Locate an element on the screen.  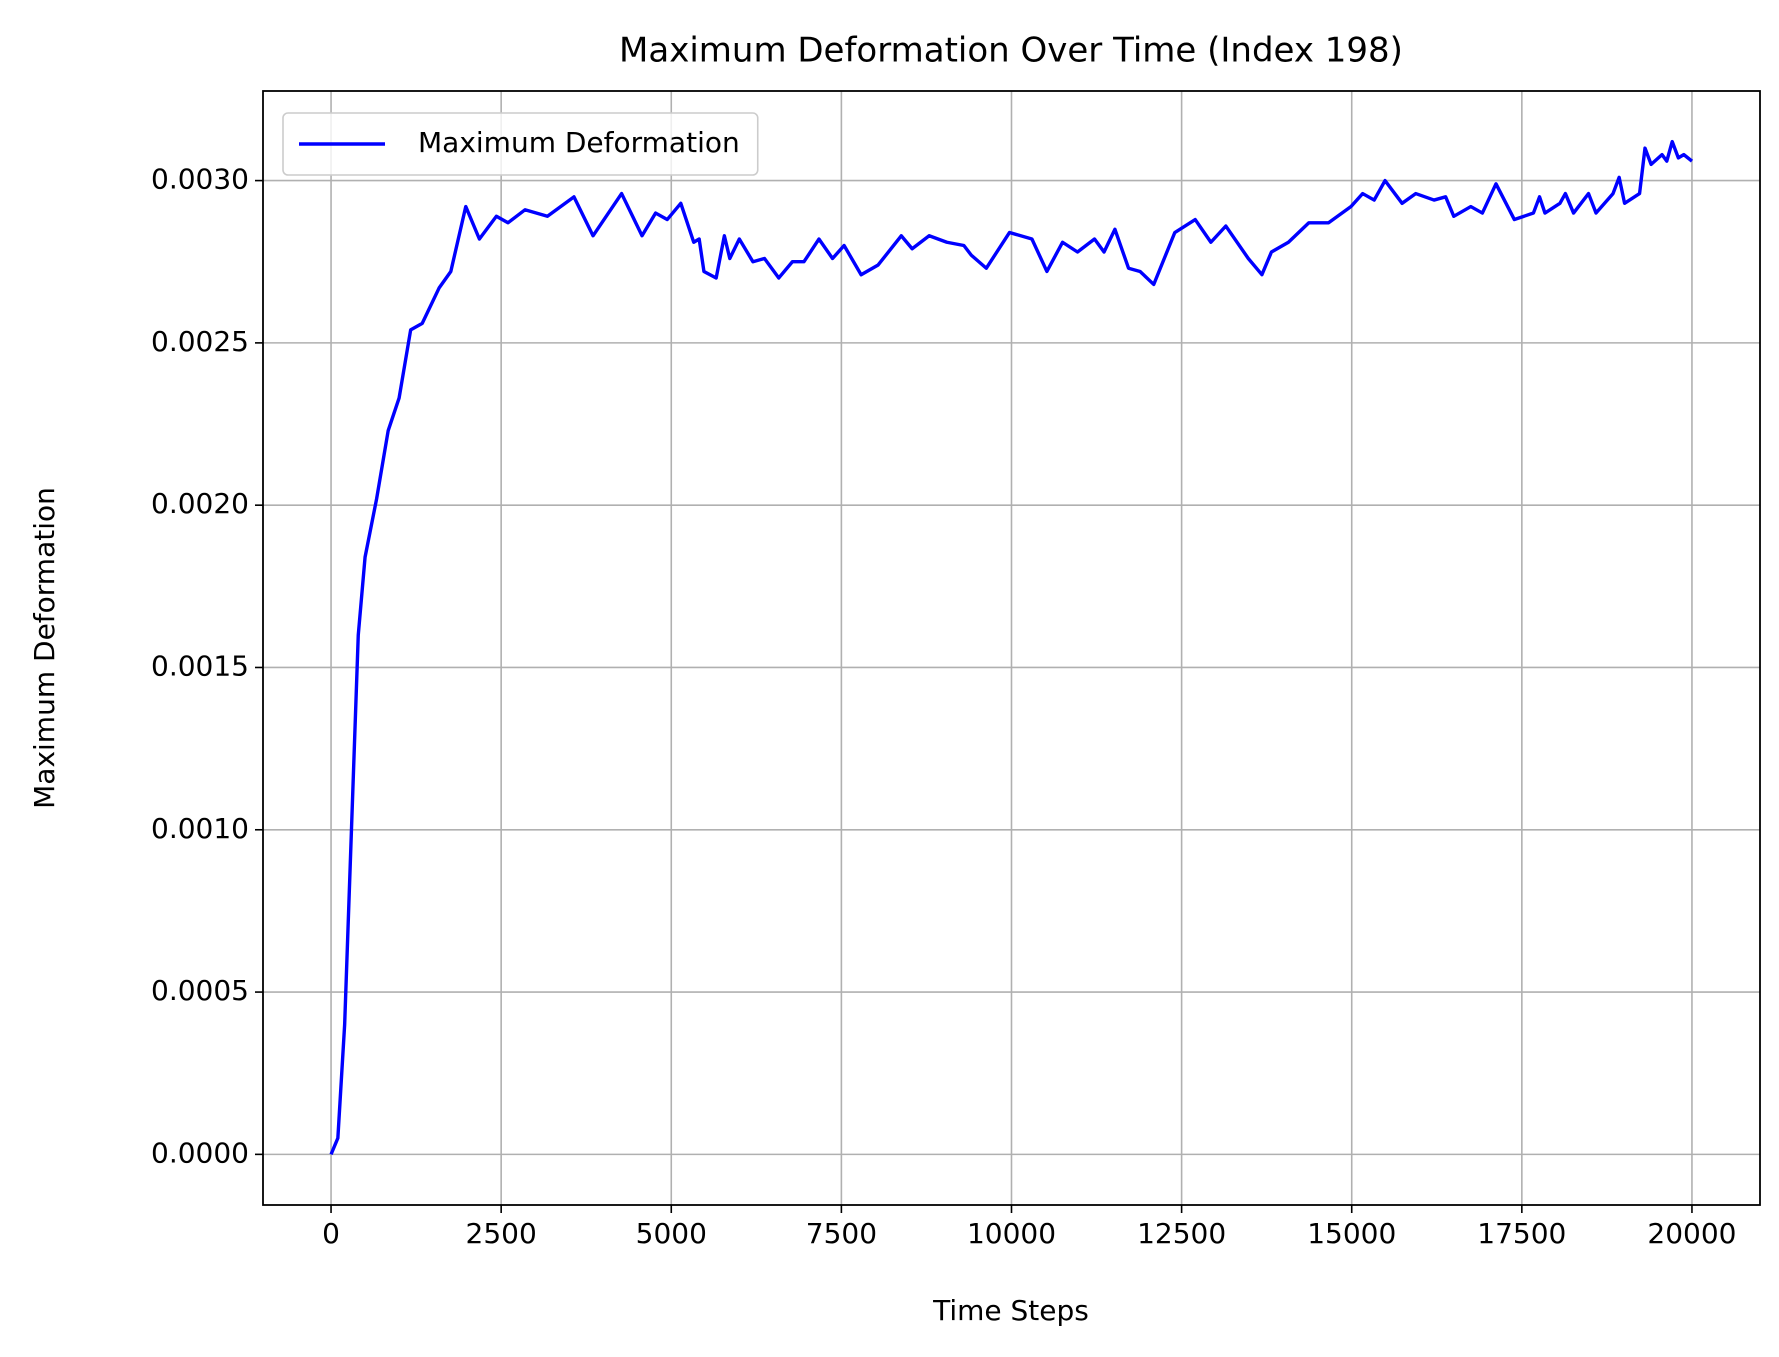
x-tick-label: 15000 is located at coordinates (1351, 1233).